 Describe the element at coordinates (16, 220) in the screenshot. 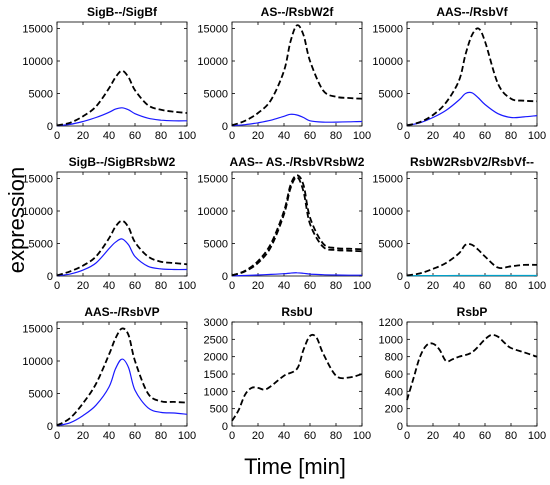

I see `y-axis-label: expression` at that location.